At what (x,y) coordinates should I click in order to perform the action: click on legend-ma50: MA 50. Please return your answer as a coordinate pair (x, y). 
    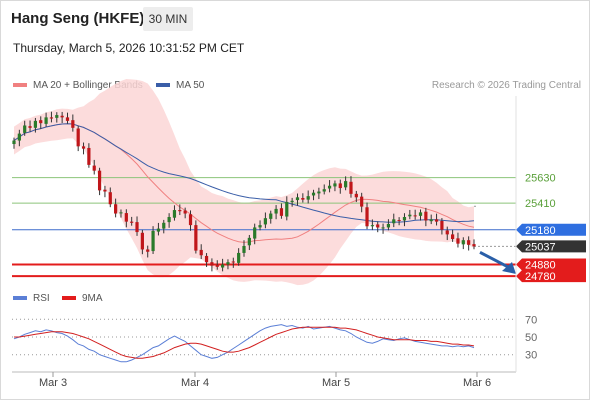
    Looking at the image, I should click on (180, 85).